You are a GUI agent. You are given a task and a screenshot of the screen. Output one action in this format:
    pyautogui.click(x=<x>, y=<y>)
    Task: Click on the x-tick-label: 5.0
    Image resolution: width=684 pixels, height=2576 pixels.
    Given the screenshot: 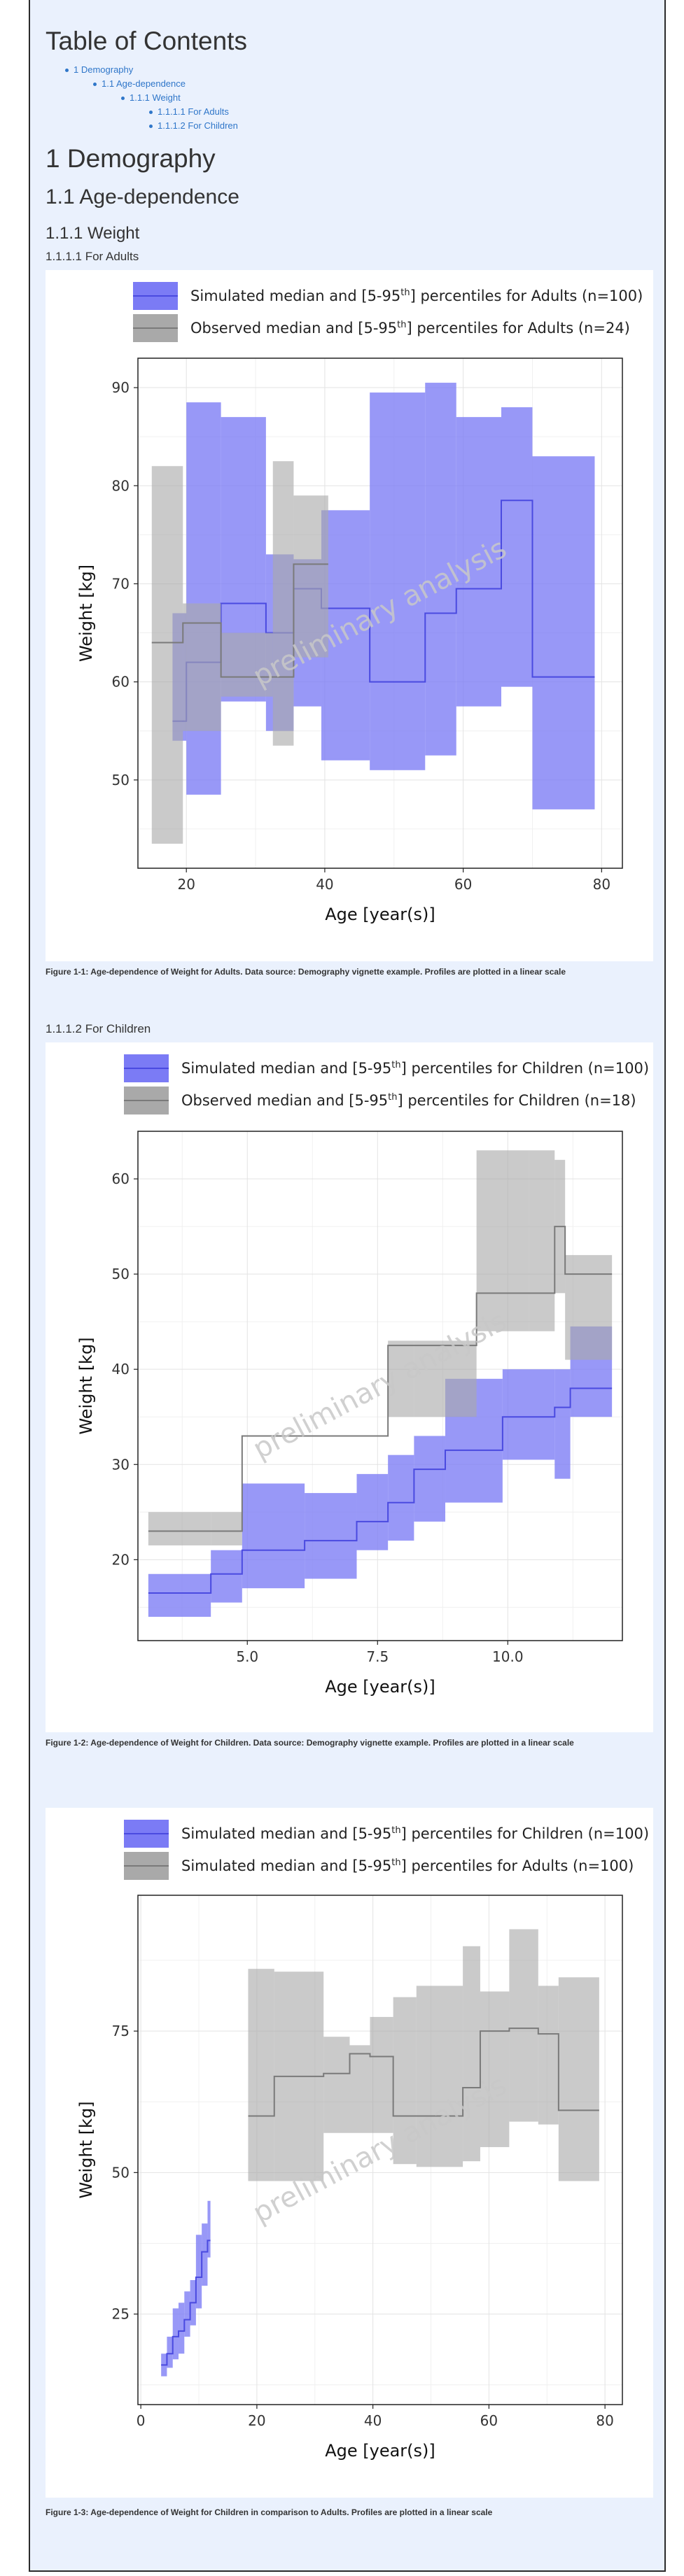 What is the action you would take?
    pyautogui.click(x=247, y=1656)
    